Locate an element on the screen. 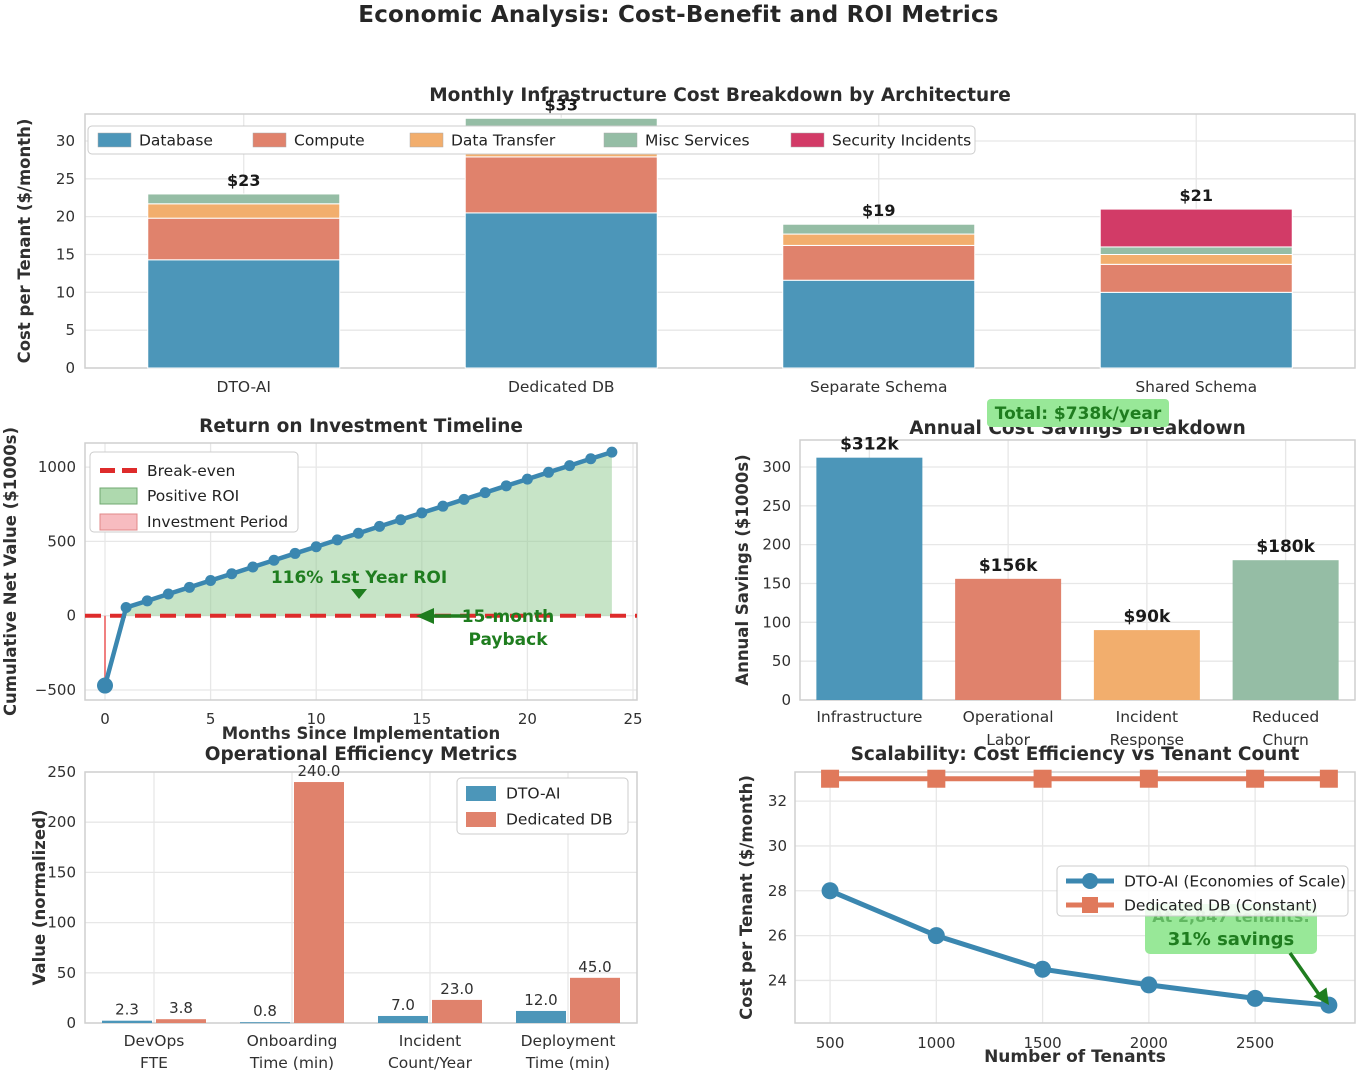 The image size is (1357, 1072). down-arrow-icon is located at coordinates (359, 594).